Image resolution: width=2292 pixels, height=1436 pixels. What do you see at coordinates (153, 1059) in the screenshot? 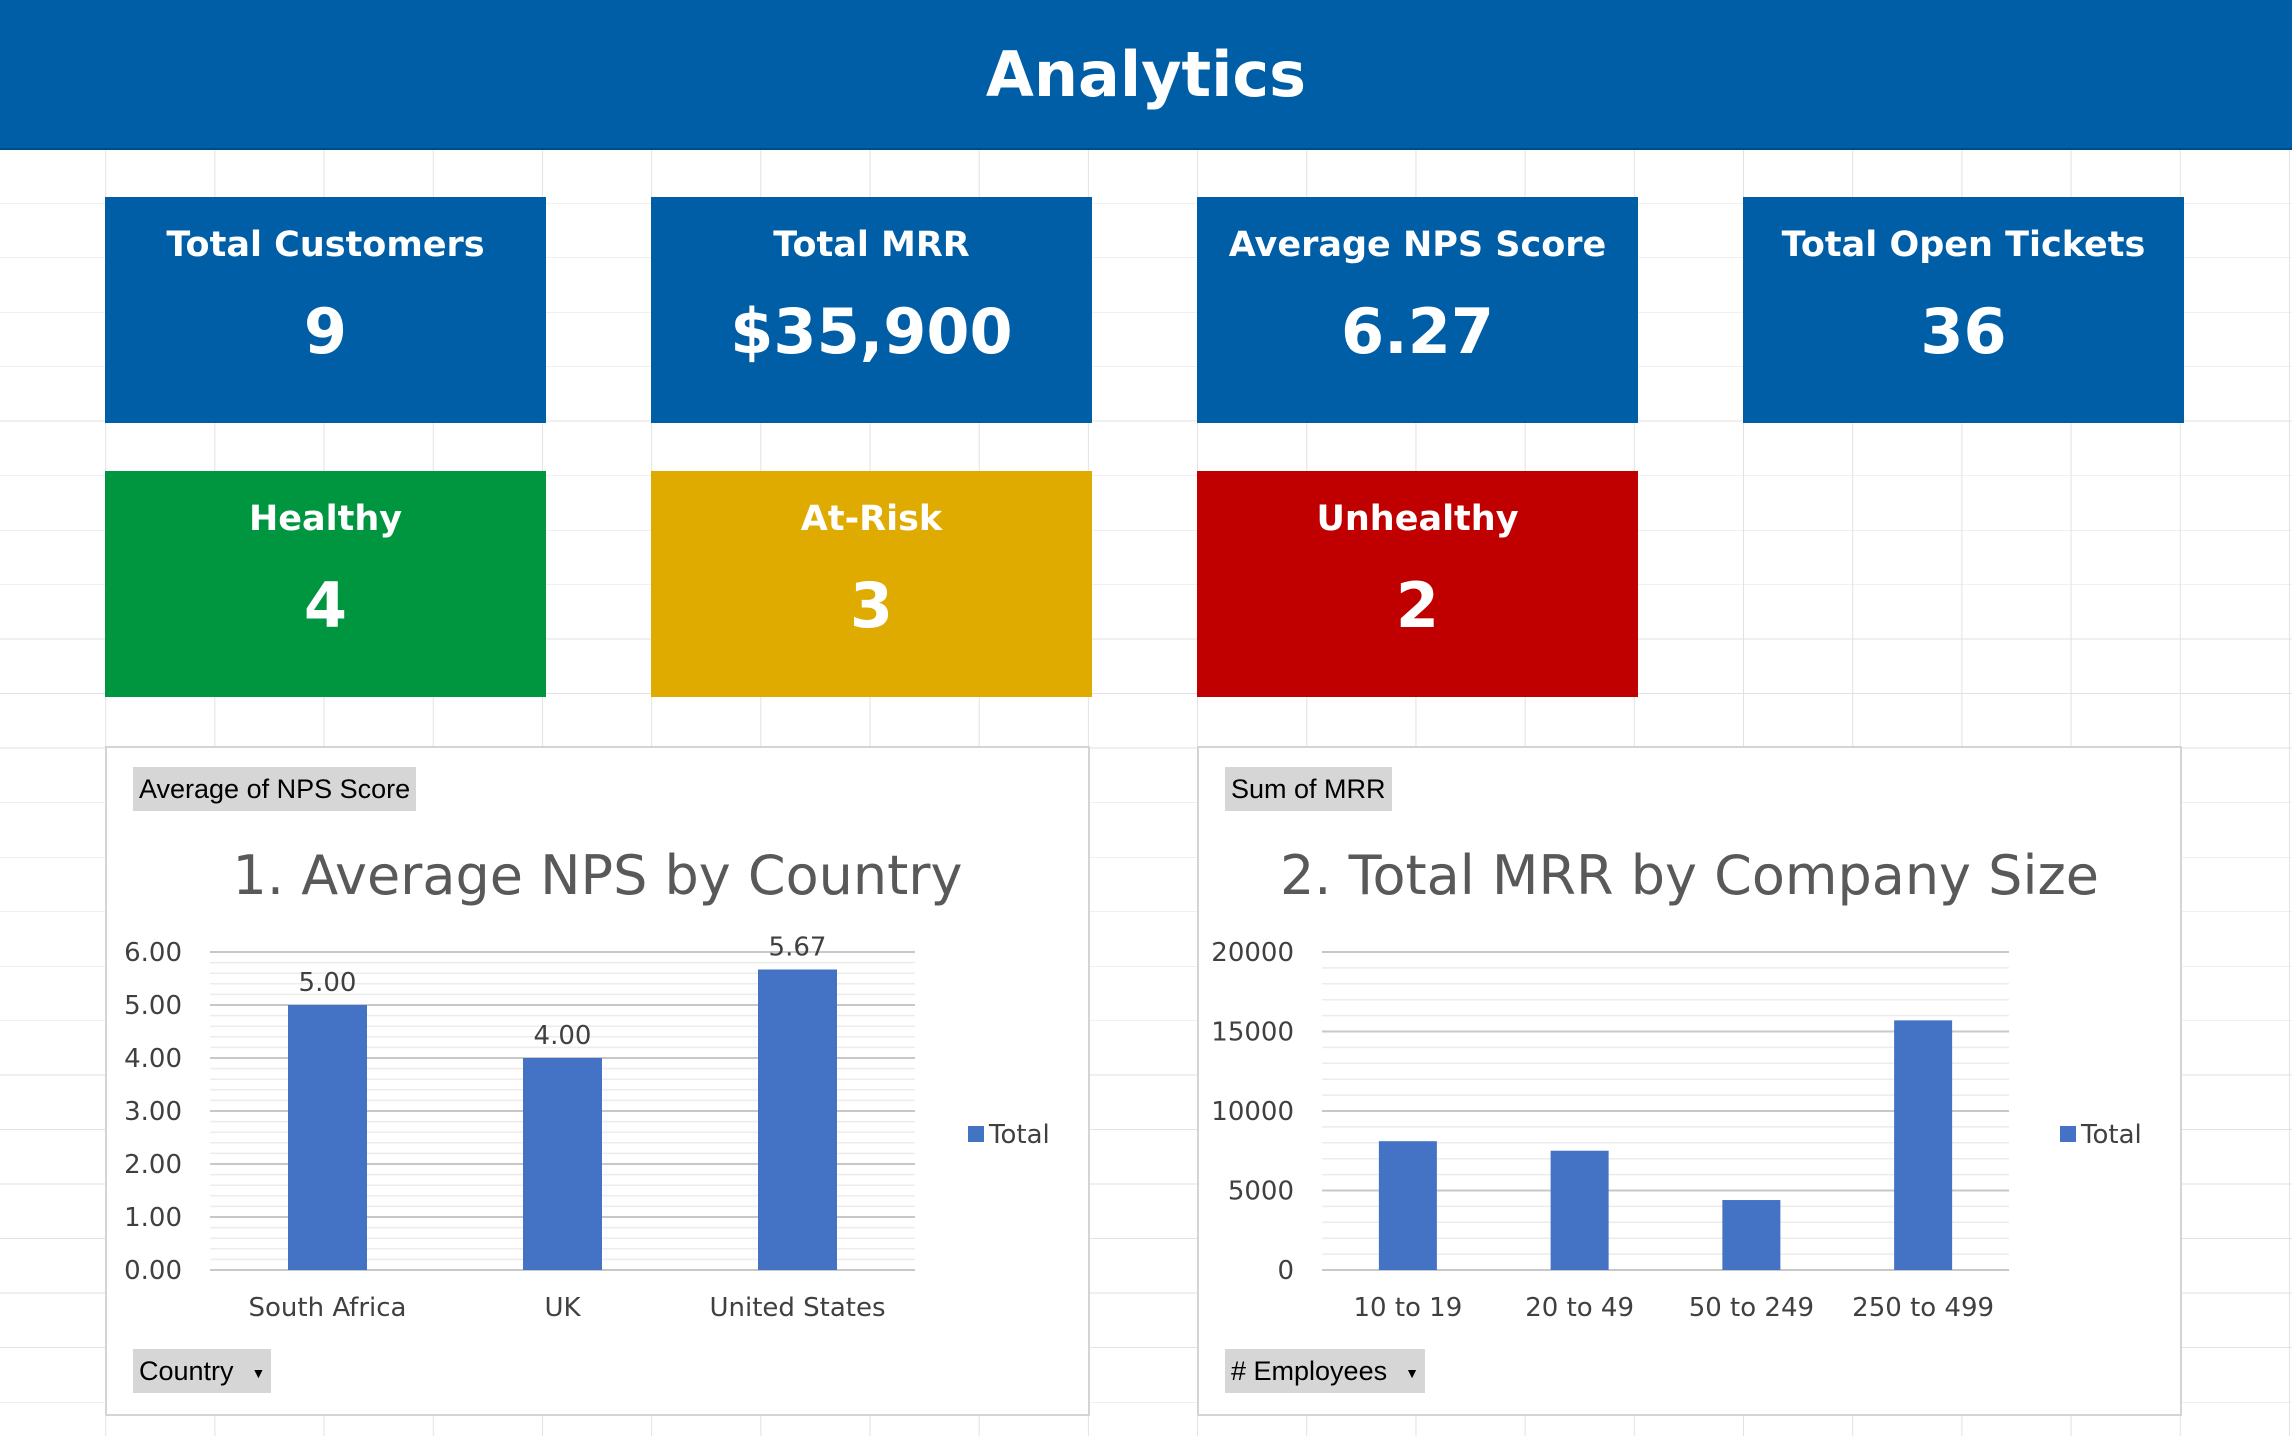
I see `y-tick-label: 4.00` at bounding box center [153, 1059].